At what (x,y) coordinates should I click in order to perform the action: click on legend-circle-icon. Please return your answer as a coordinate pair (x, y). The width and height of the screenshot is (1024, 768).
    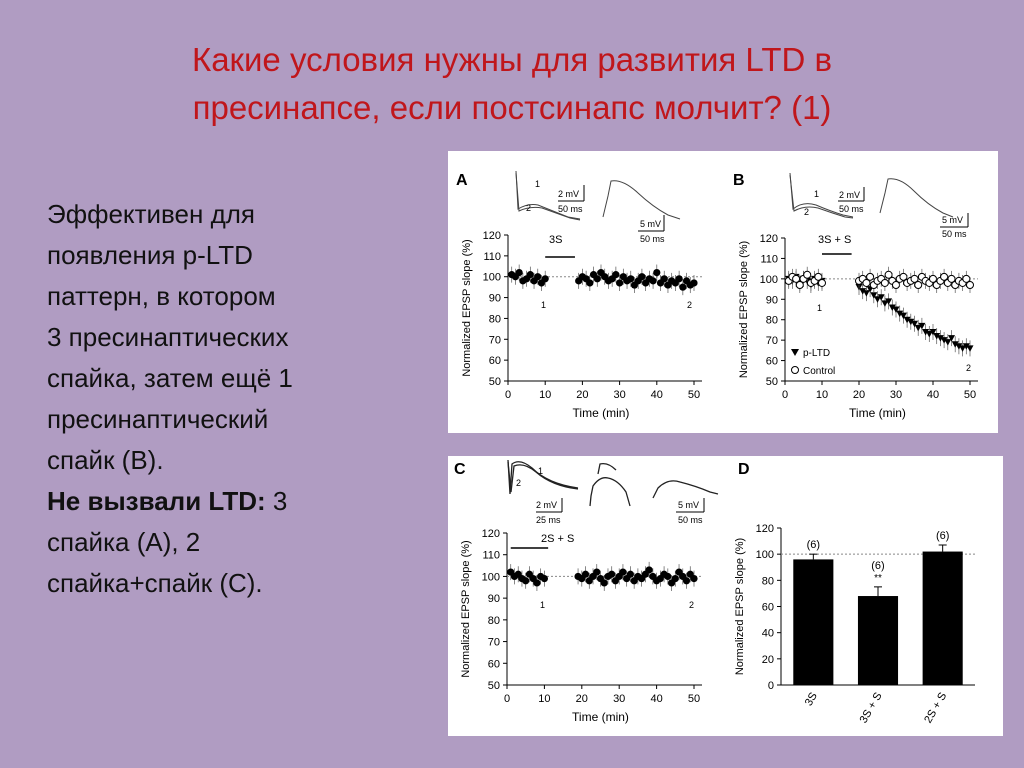
    Looking at the image, I should click on (795, 370).